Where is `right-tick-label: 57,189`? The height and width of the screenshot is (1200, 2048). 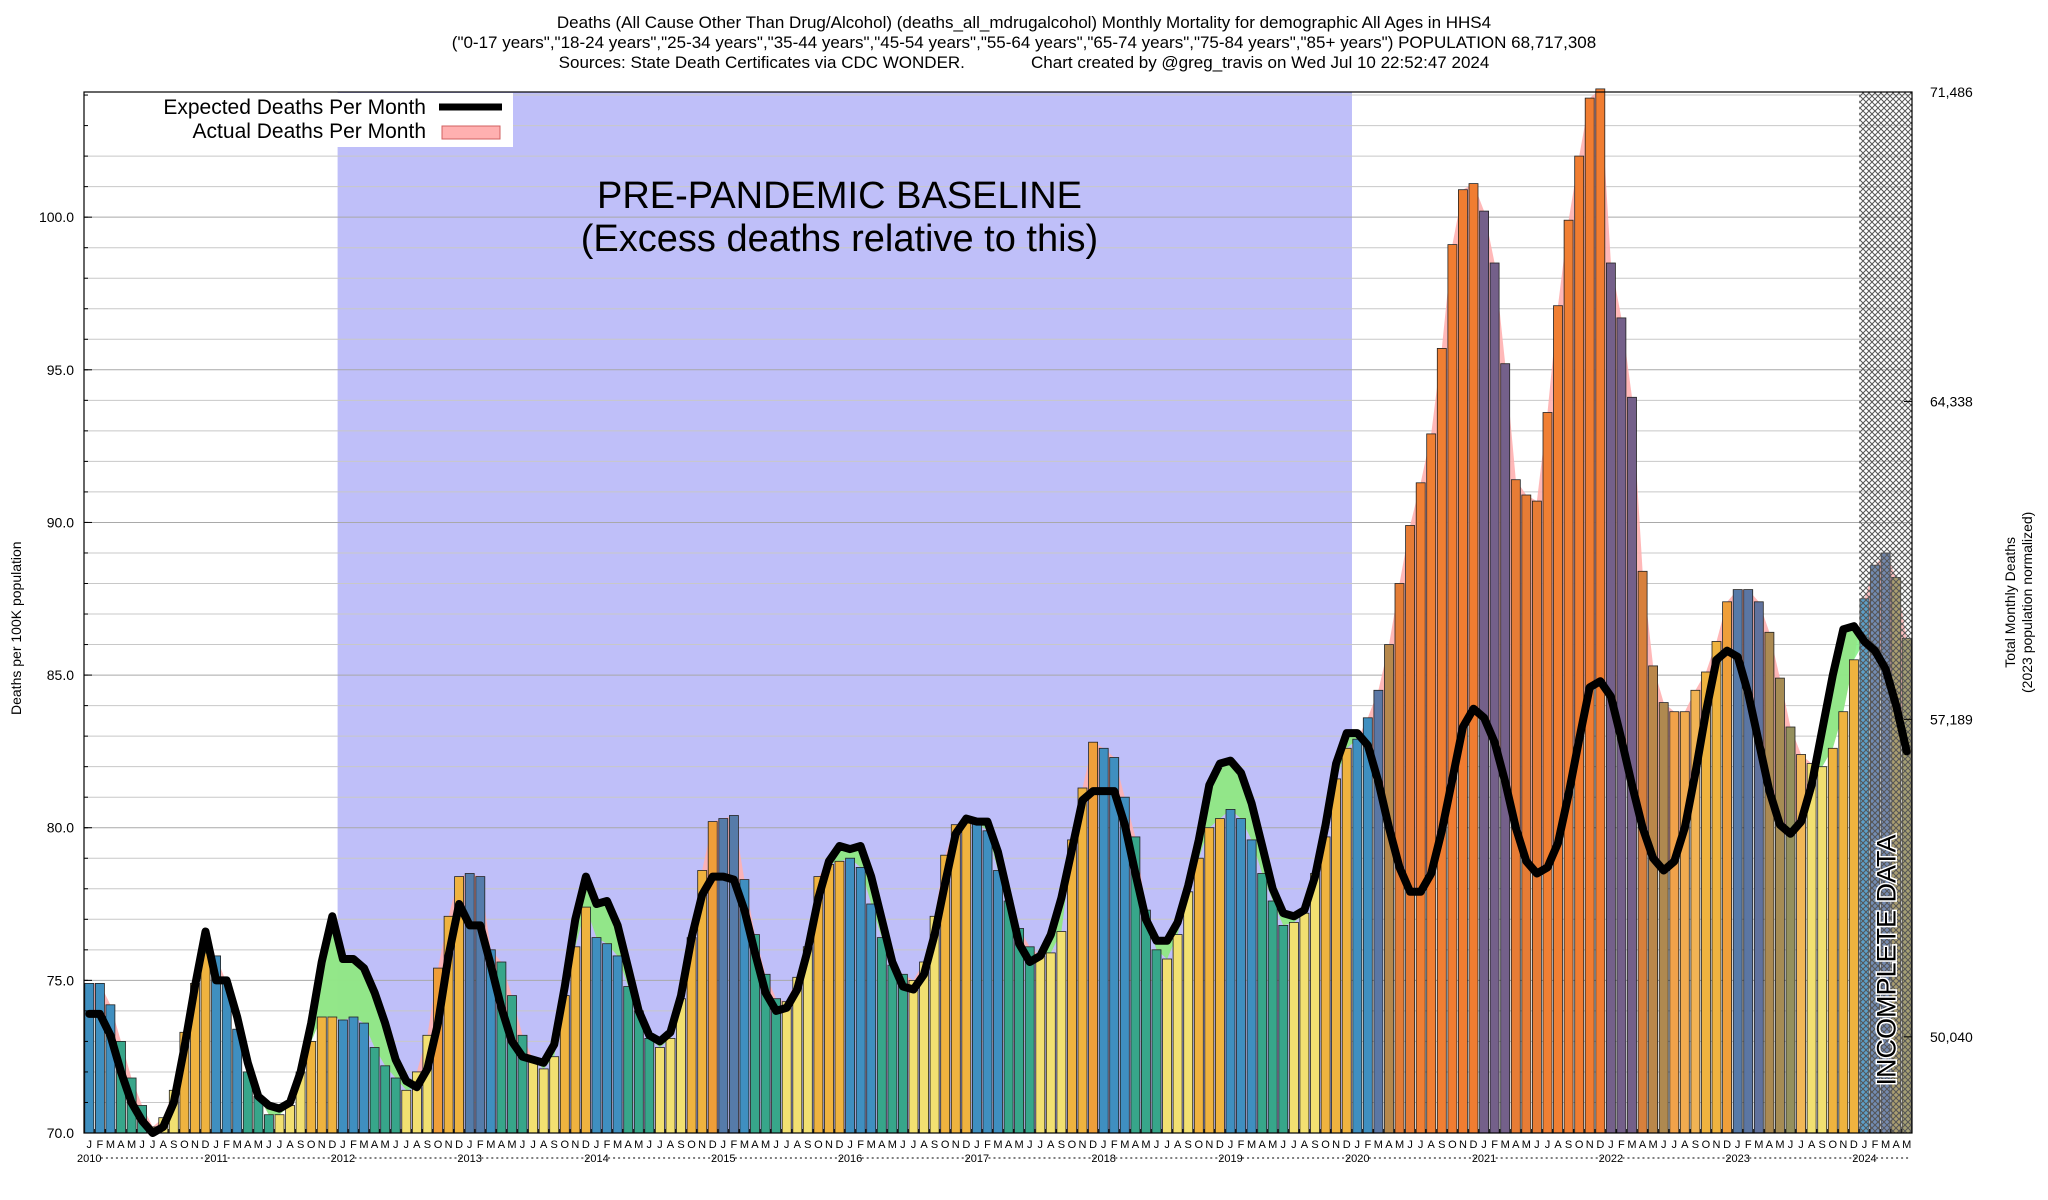
right-tick-label: 57,189 is located at coordinates (1951, 719).